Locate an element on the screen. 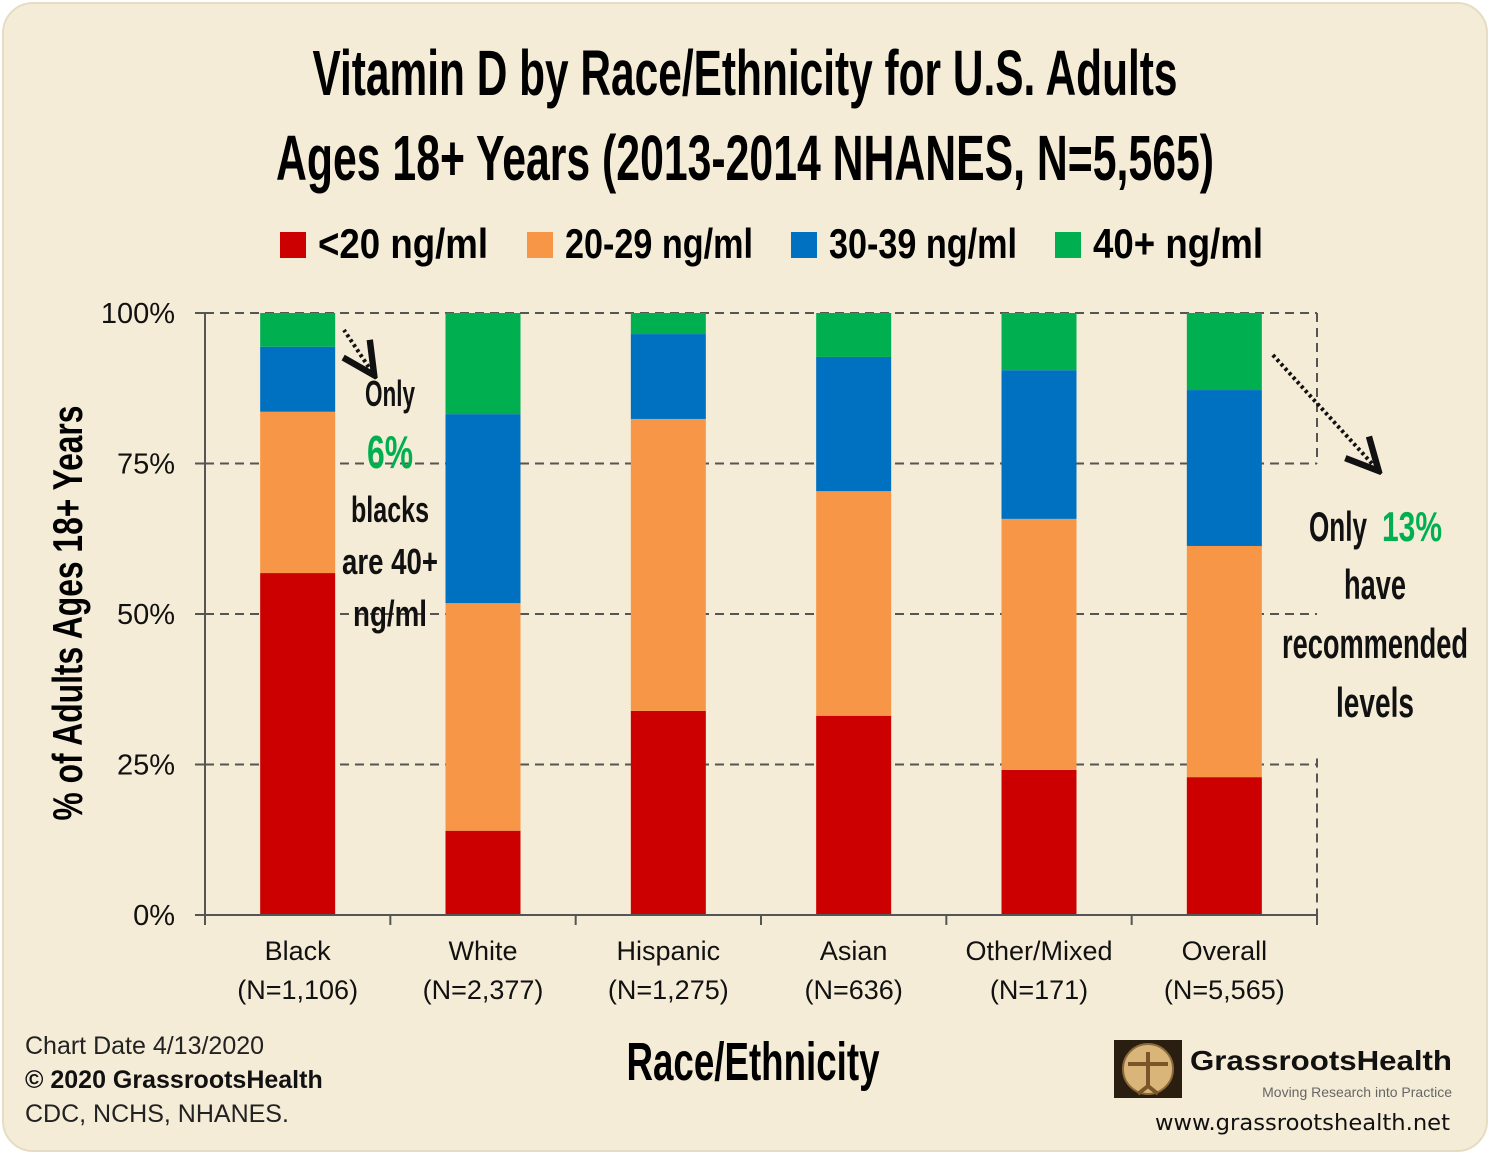 The height and width of the screenshot is (1156, 1492). annotation-overall-line: recommended is located at coordinates (1375, 643).